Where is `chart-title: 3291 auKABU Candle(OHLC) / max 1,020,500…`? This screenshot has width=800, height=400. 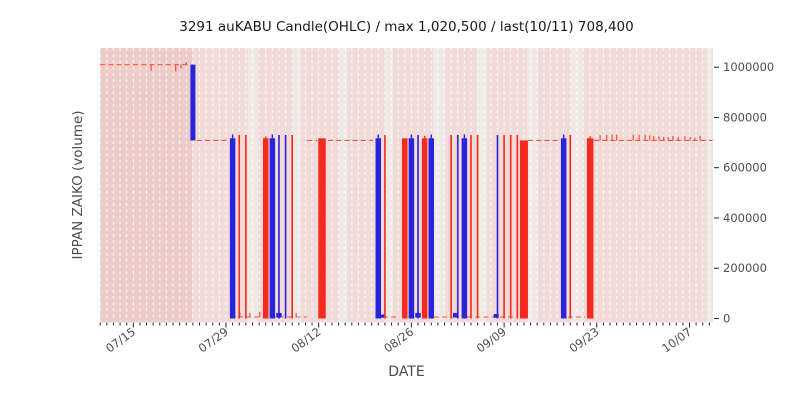 chart-title: 3291 auKABU Candle(OHLC) / max 1,020,500… is located at coordinates (406, 27).